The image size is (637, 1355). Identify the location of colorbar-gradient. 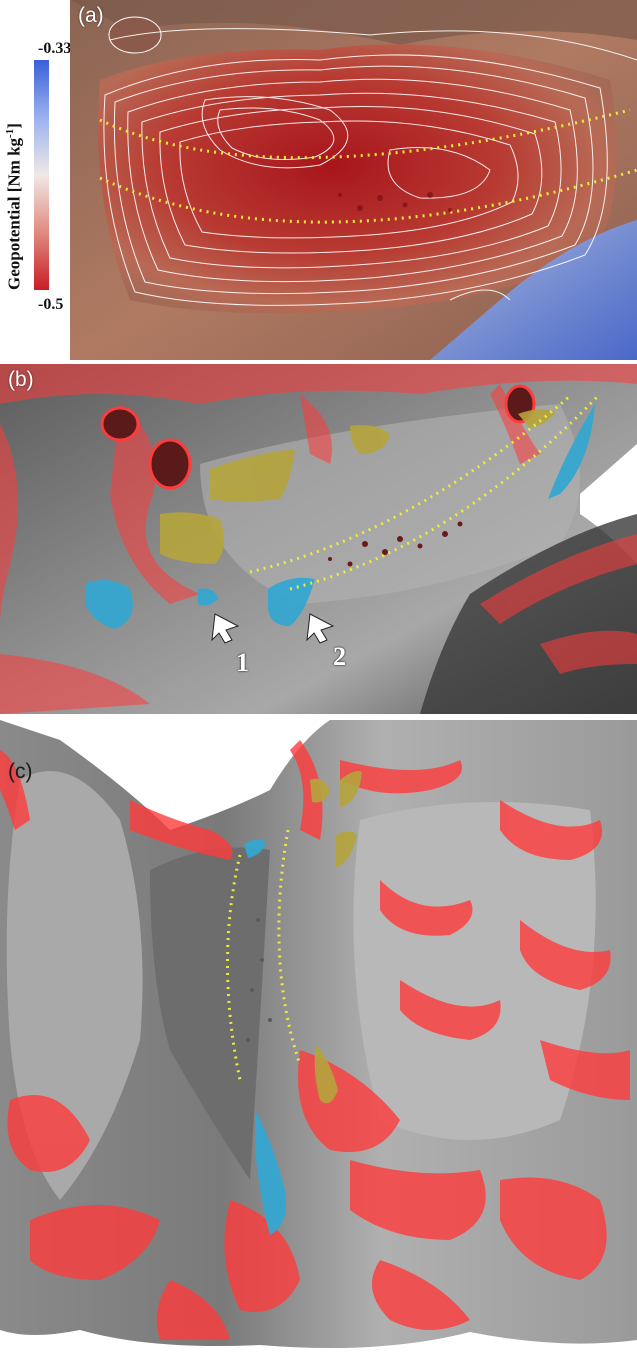
(41, 175).